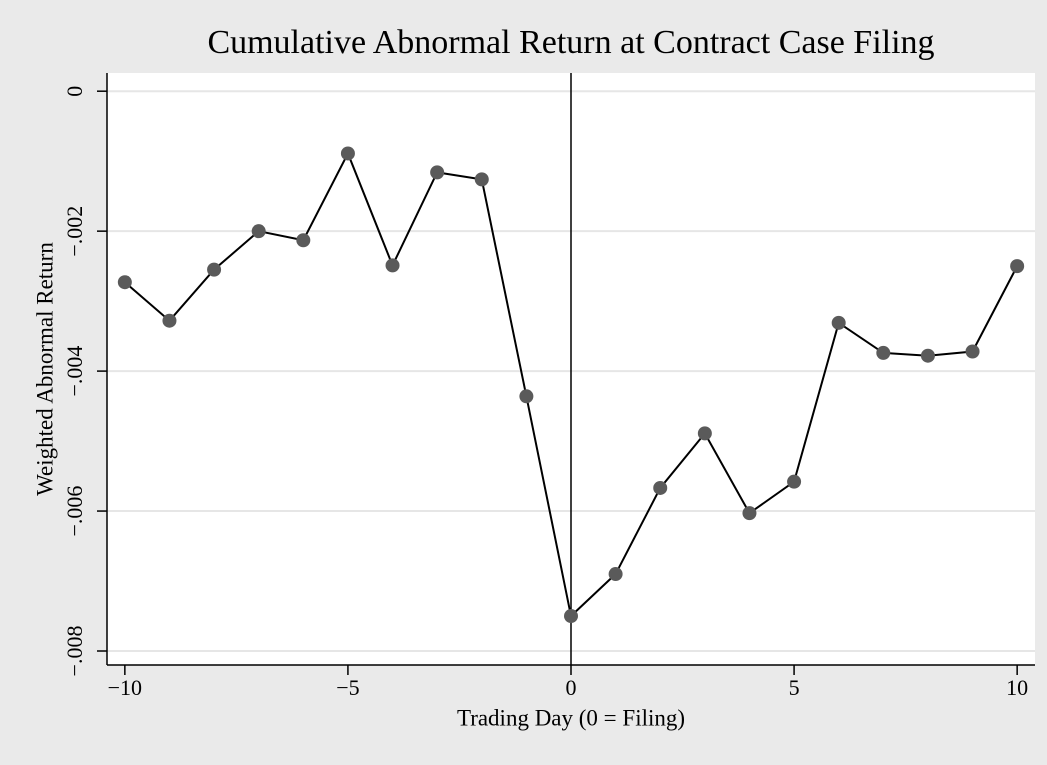 The width and height of the screenshot is (1047, 765). What do you see at coordinates (125, 687) in the screenshot?
I see `x-tick-label: −10` at bounding box center [125, 687].